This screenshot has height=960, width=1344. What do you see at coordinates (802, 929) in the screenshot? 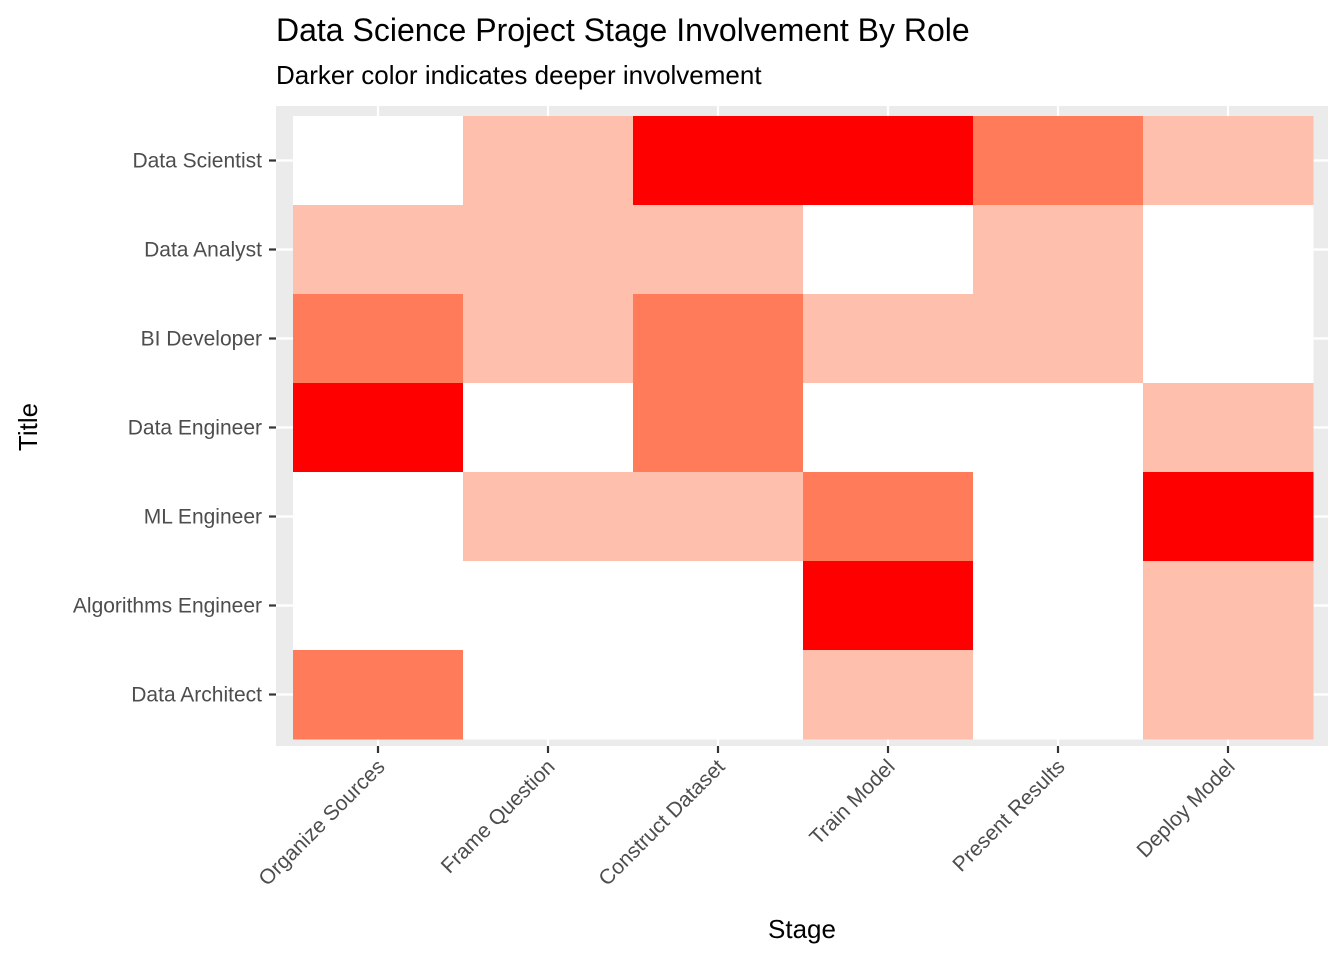
I see `x-axis-title: Stage` at bounding box center [802, 929].